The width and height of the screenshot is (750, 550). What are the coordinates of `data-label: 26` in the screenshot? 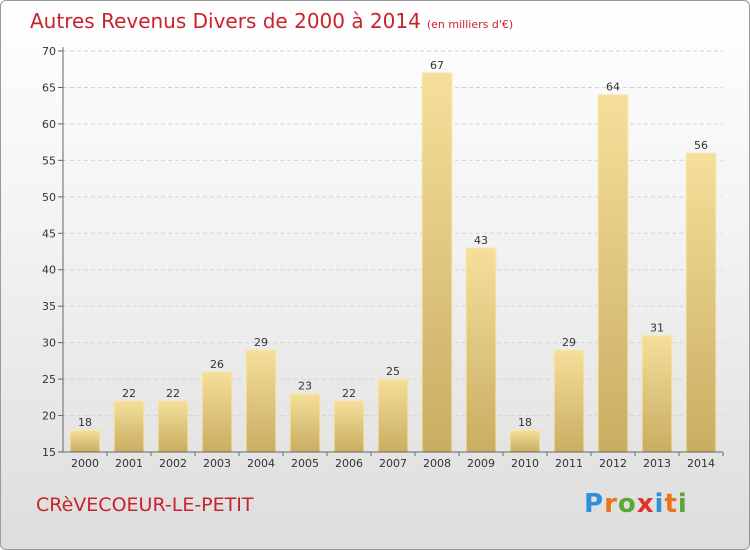 It's located at (217, 364).